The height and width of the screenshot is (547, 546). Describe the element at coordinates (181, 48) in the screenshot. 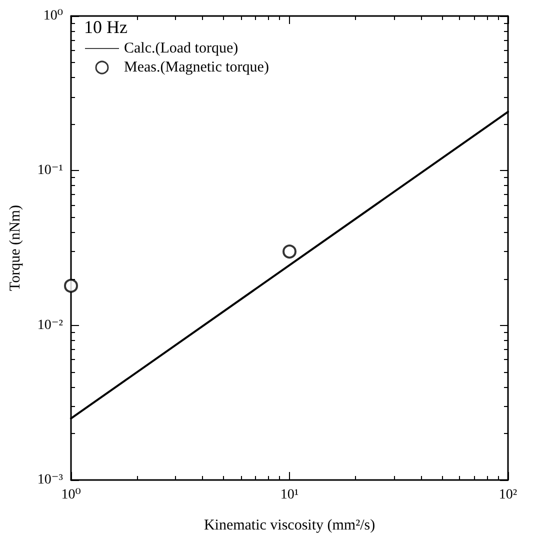

I see `legend-label: Calc.(Load torque)` at that location.